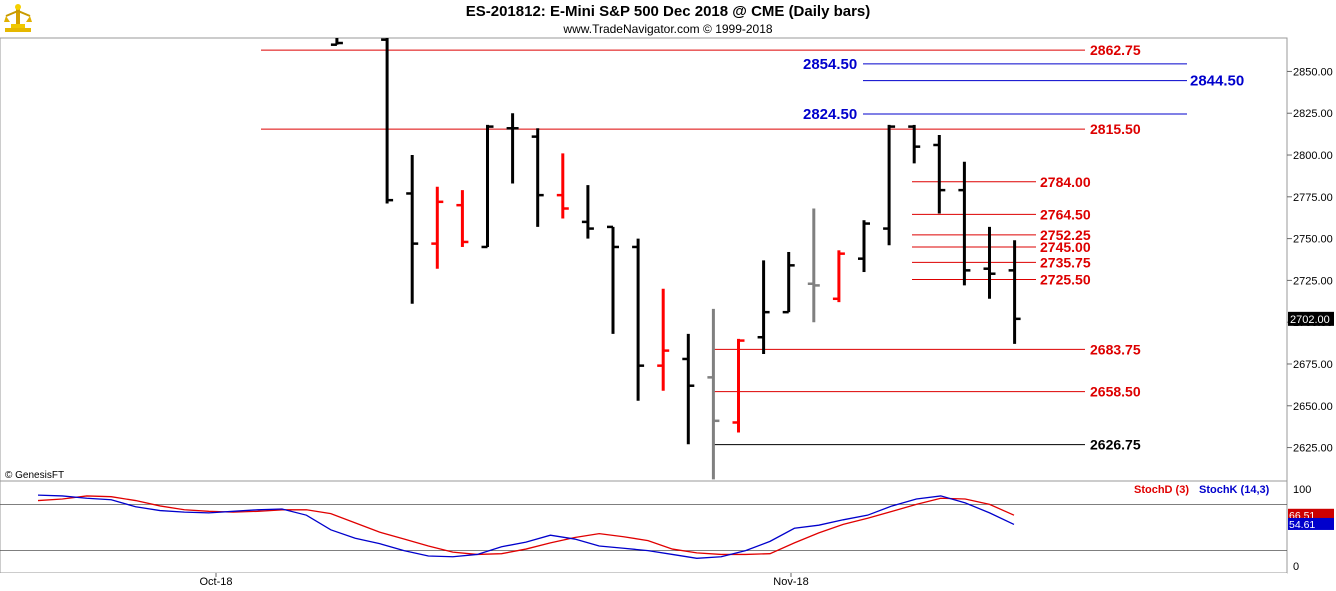  Describe the element at coordinates (1302, 525) in the screenshot. I see `stoch-k-last-label: 54.61` at that location.